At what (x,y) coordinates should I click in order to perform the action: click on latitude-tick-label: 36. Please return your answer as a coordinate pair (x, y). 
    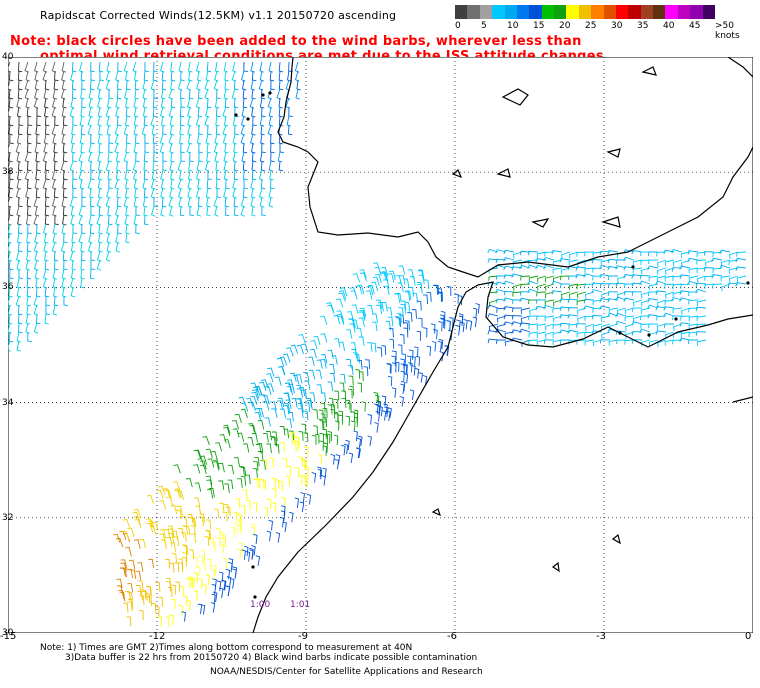
    Looking at the image, I should click on (8, 287).